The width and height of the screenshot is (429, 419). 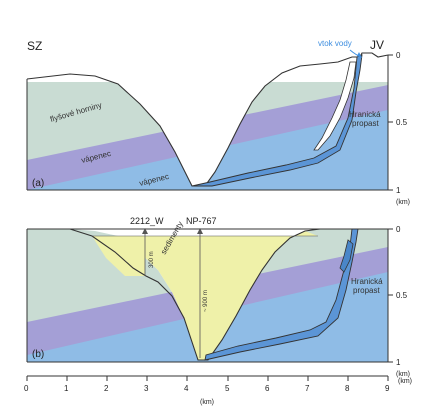 I want to click on panel-b-depth-unit: (km), so click(x=403, y=374).